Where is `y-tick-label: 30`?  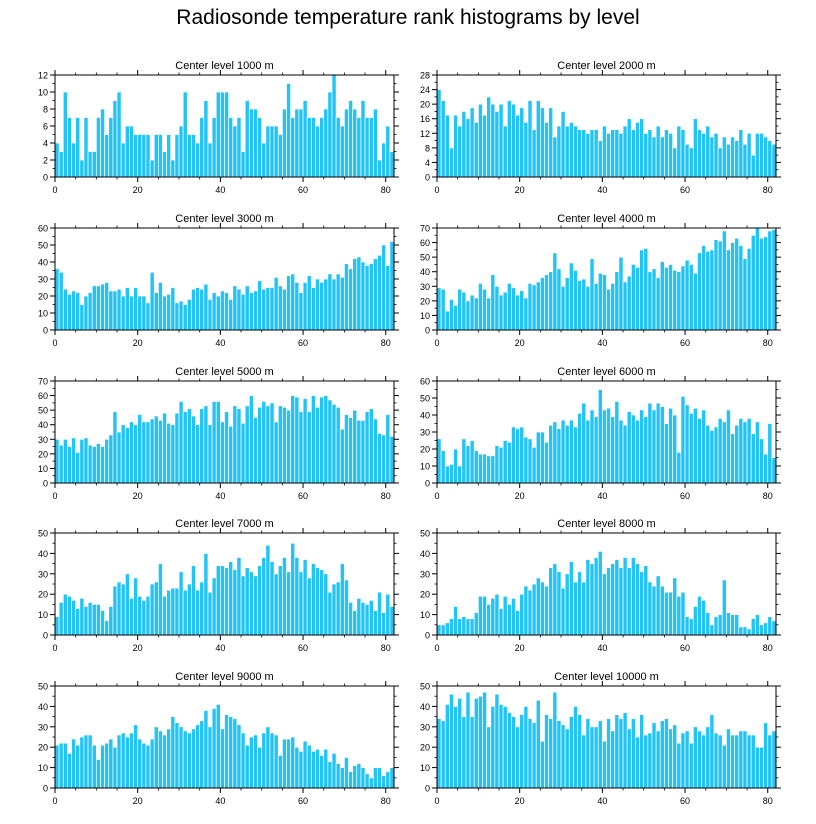 y-tick-label: 30 is located at coordinates (425, 727).